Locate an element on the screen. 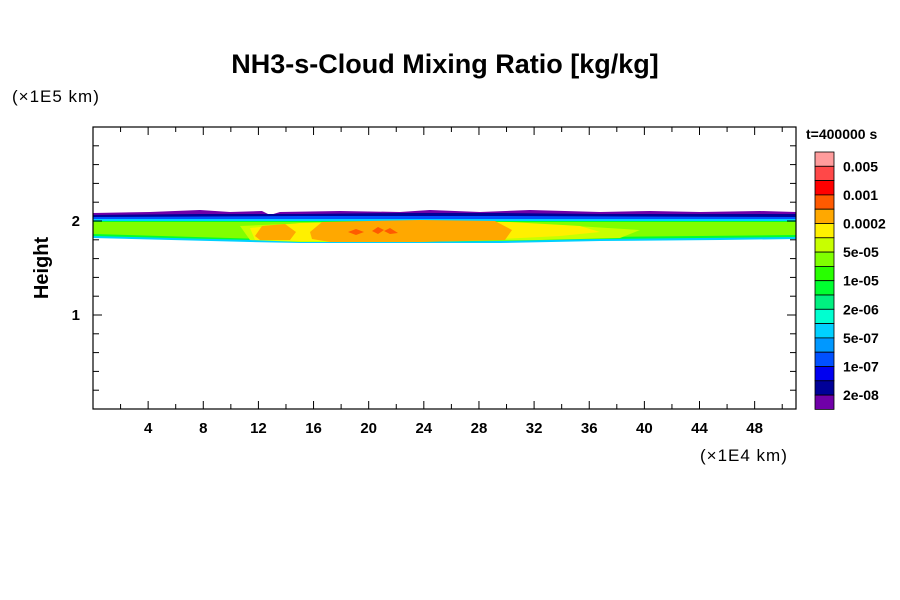 The image size is (900, 600). x-tick-label: 28 is located at coordinates (479, 428).